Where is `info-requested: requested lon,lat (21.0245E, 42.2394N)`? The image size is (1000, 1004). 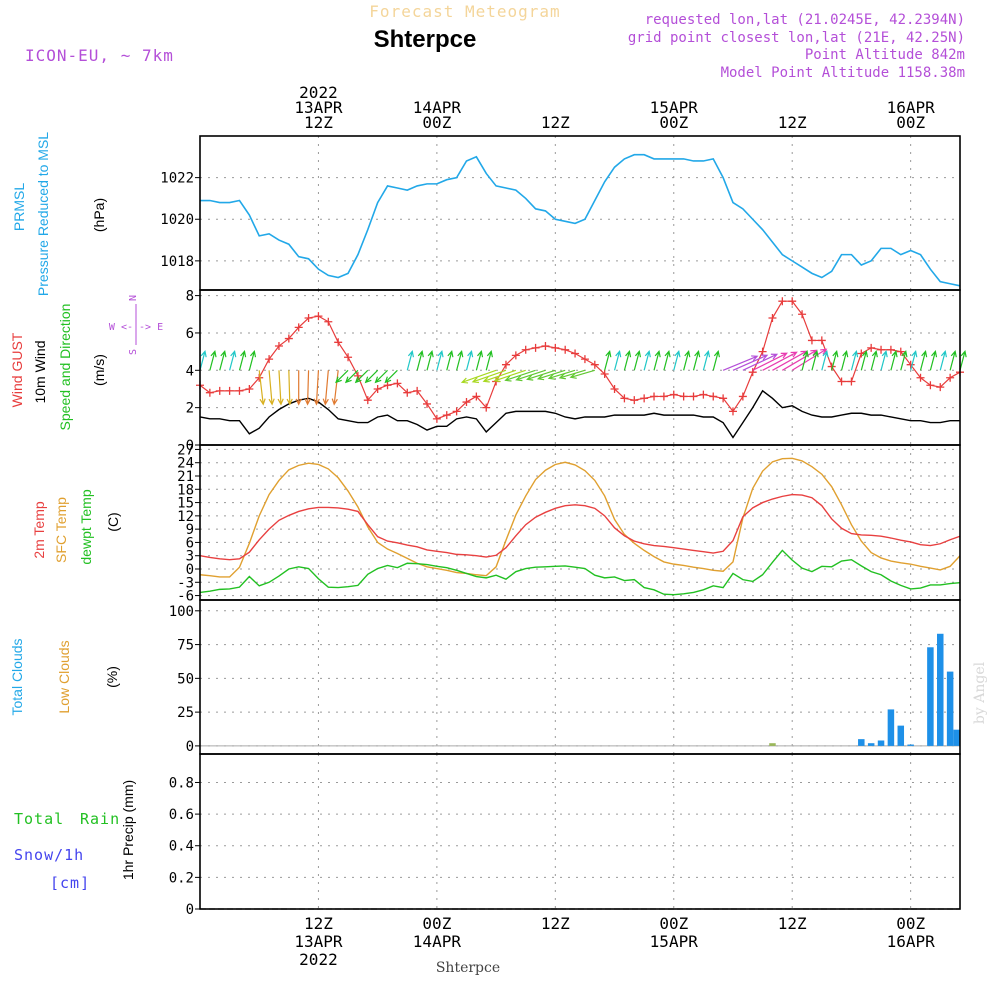 info-requested: requested lon,lat (21.0245E, 42.2394N) is located at coordinates (805, 20).